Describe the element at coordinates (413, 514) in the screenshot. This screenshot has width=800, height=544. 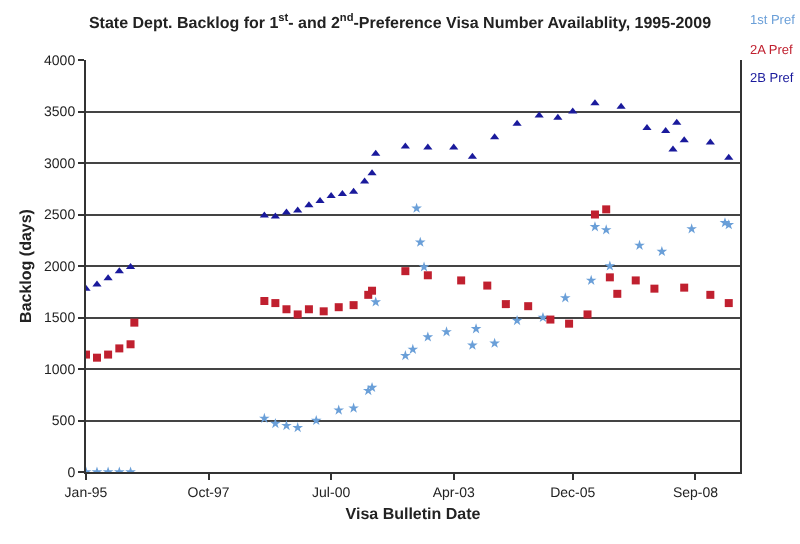
I see `x-axis-title: Visa Bulletin Date` at that location.